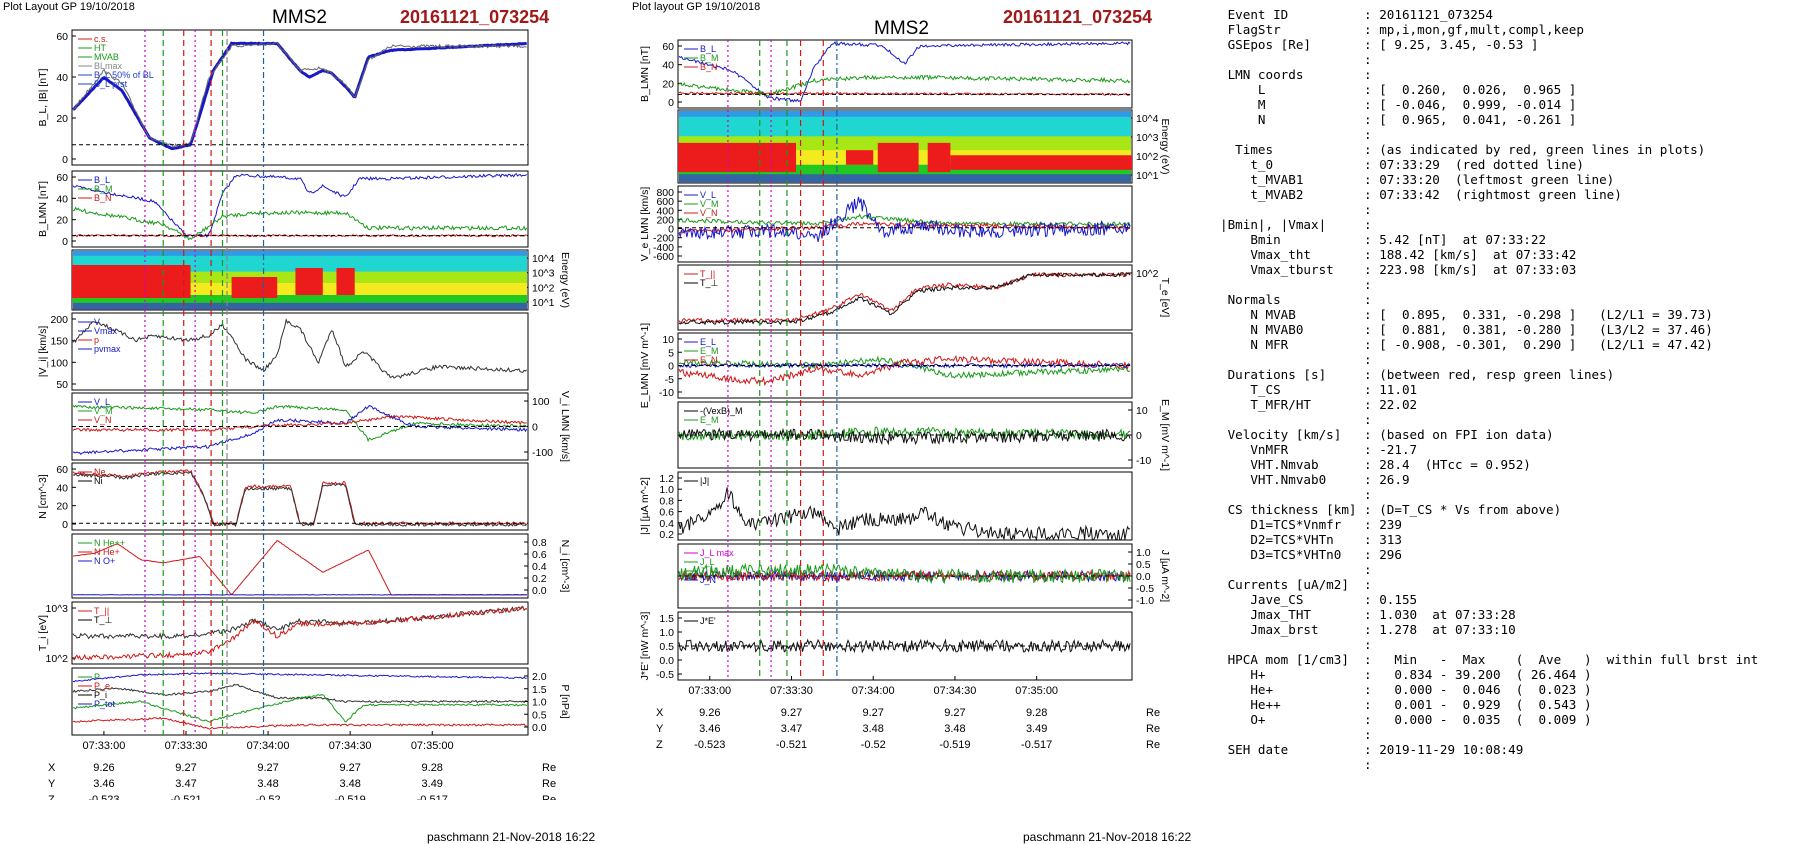 This screenshot has height=844, width=1804. I want to click on axis-label: N_i [cm^-3], so click(565, 566).